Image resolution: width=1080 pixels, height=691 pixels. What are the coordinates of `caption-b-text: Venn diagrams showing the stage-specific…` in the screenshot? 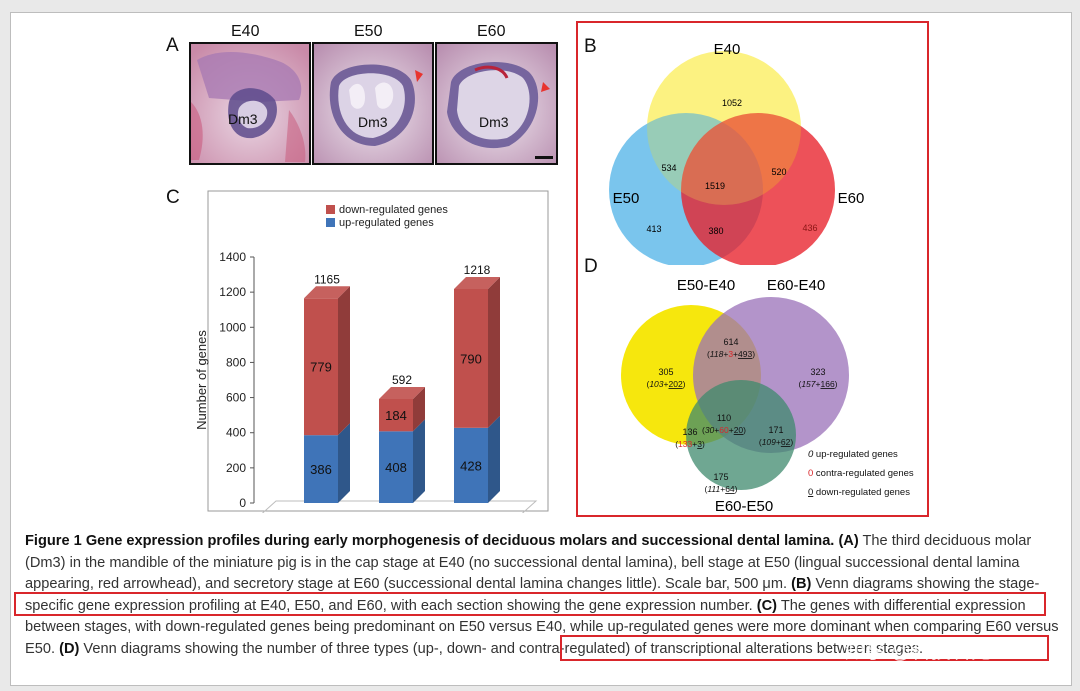 It's located at (532, 595).